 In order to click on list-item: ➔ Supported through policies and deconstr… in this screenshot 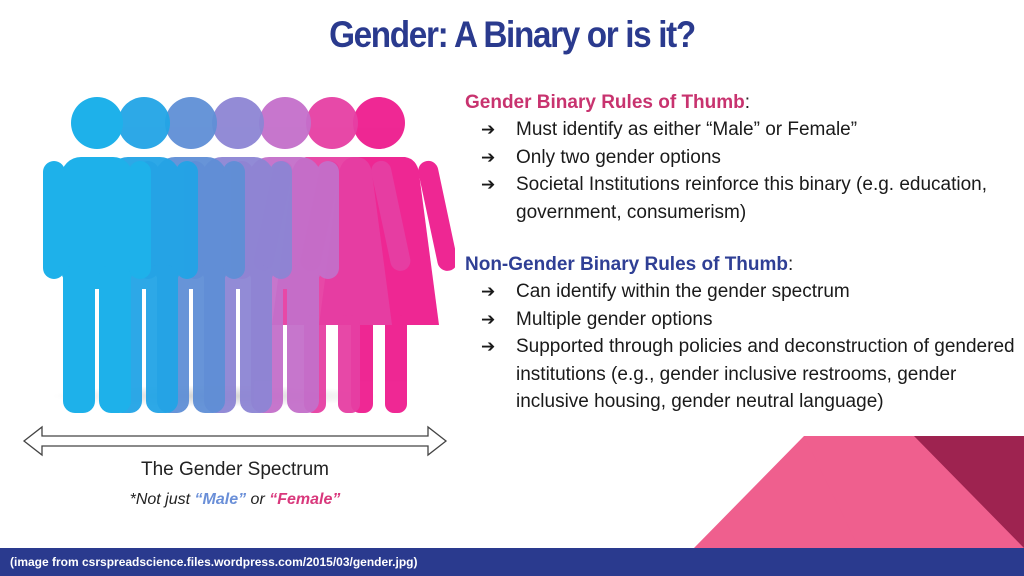, I will do `click(750, 374)`.